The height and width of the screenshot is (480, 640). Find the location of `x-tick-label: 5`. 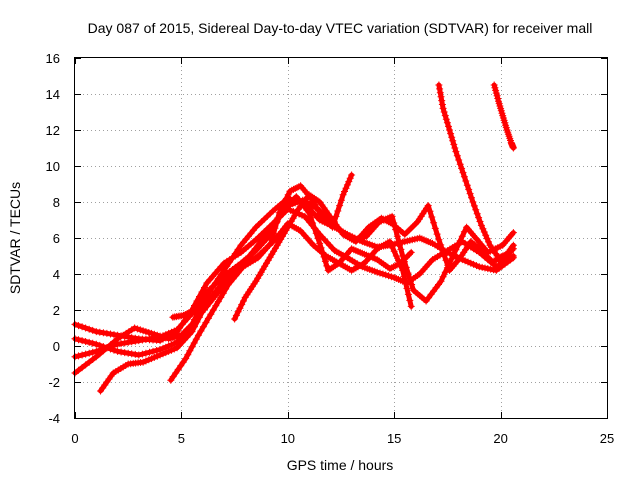

x-tick-label: 5 is located at coordinates (181, 438).